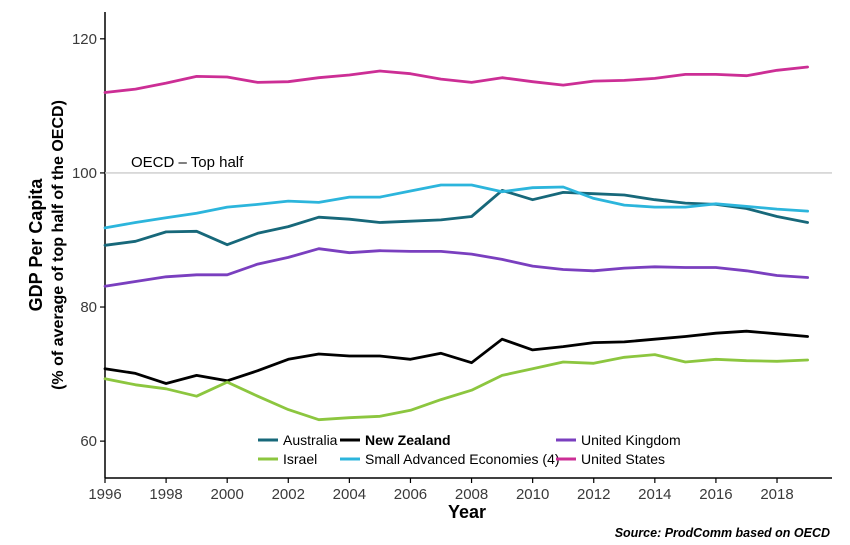 This screenshot has width=850, height=545. What do you see at coordinates (456, 267) in the screenshot?
I see `series-line-united-kingdom` at bounding box center [456, 267].